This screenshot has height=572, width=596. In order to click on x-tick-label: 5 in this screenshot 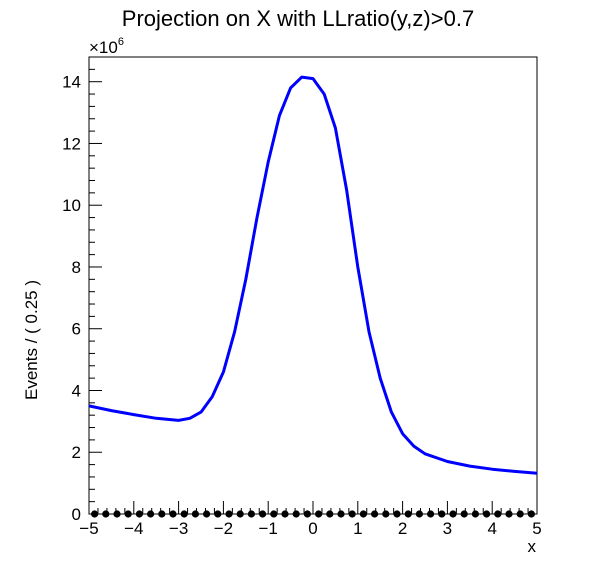, I will do `click(536, 528)`.